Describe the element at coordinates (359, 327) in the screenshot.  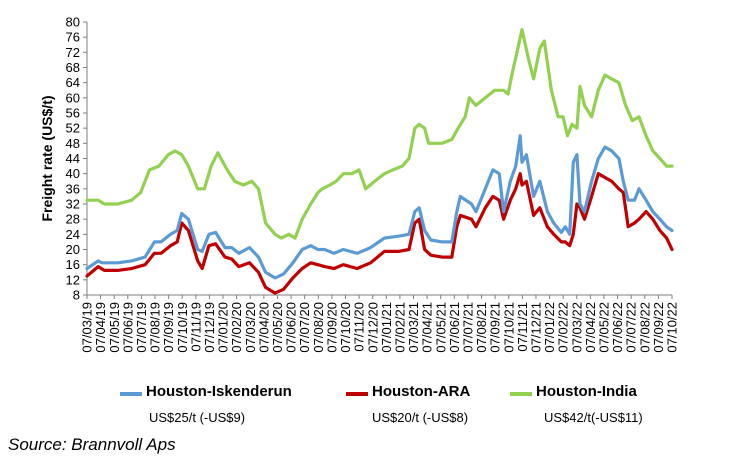
I see `x-tick-label: 07/11/20` at that location.